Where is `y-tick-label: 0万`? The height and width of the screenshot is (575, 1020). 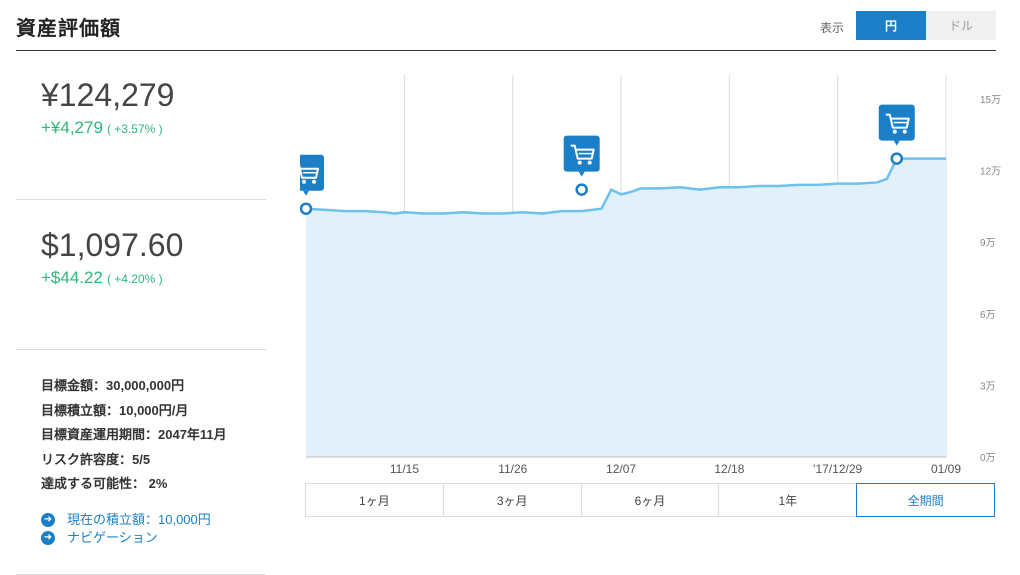 y-tick-label: 0万 is located at coordinates (988, 458).